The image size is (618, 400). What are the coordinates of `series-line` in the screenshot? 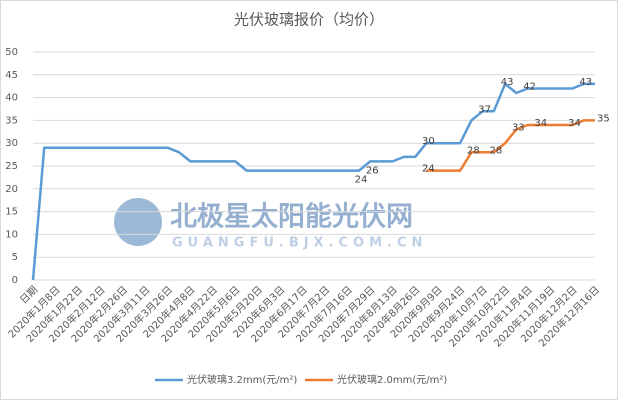 It's located at (510, 145).